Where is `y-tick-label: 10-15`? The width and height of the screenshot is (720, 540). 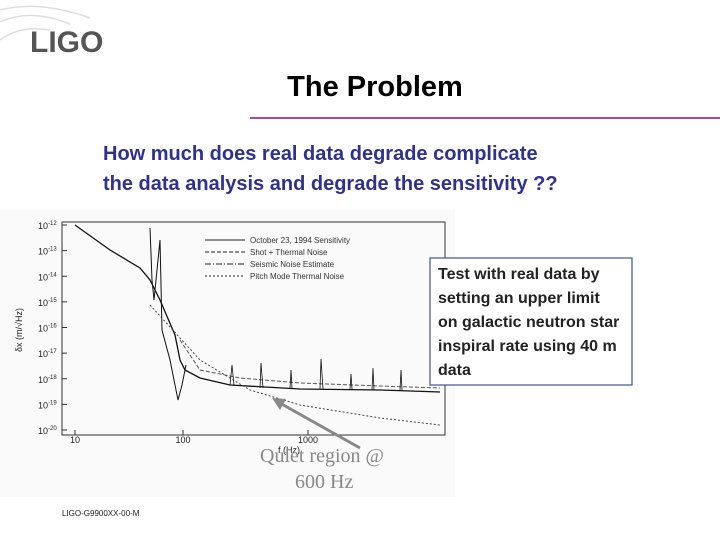 y-tick-label: 10-15 is located at coordinates (47, 303).